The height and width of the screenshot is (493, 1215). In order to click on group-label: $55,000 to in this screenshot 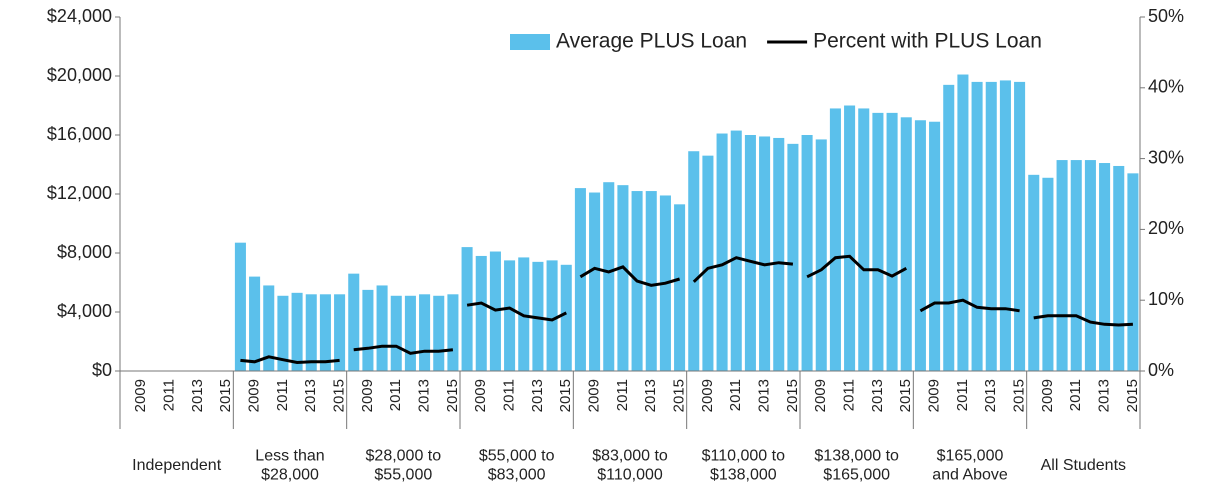, I will do `click(517, 456)`.